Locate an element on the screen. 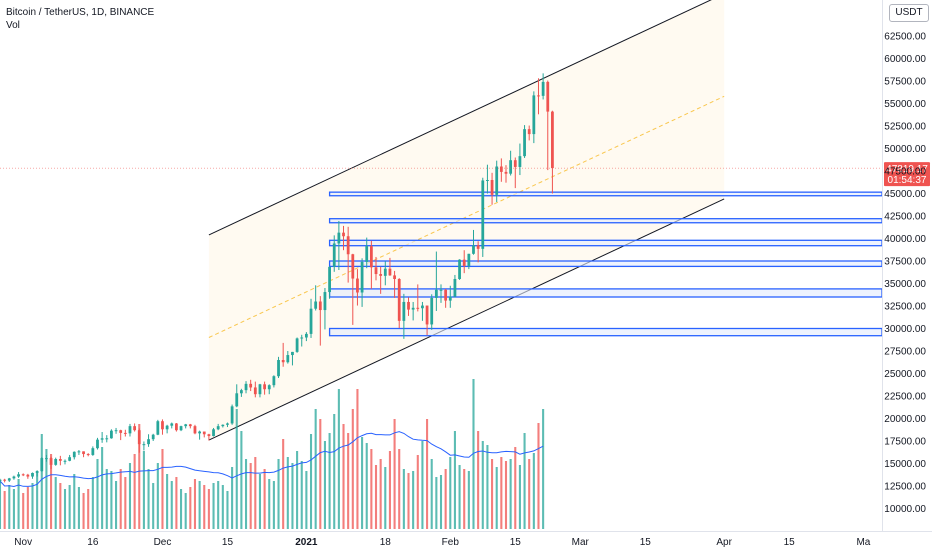 The width and height of the screenshot is (932, 550). symbol-title: Bitcoin / TetherUS, 1D, BINANCE is located at coordinates (80, 12).